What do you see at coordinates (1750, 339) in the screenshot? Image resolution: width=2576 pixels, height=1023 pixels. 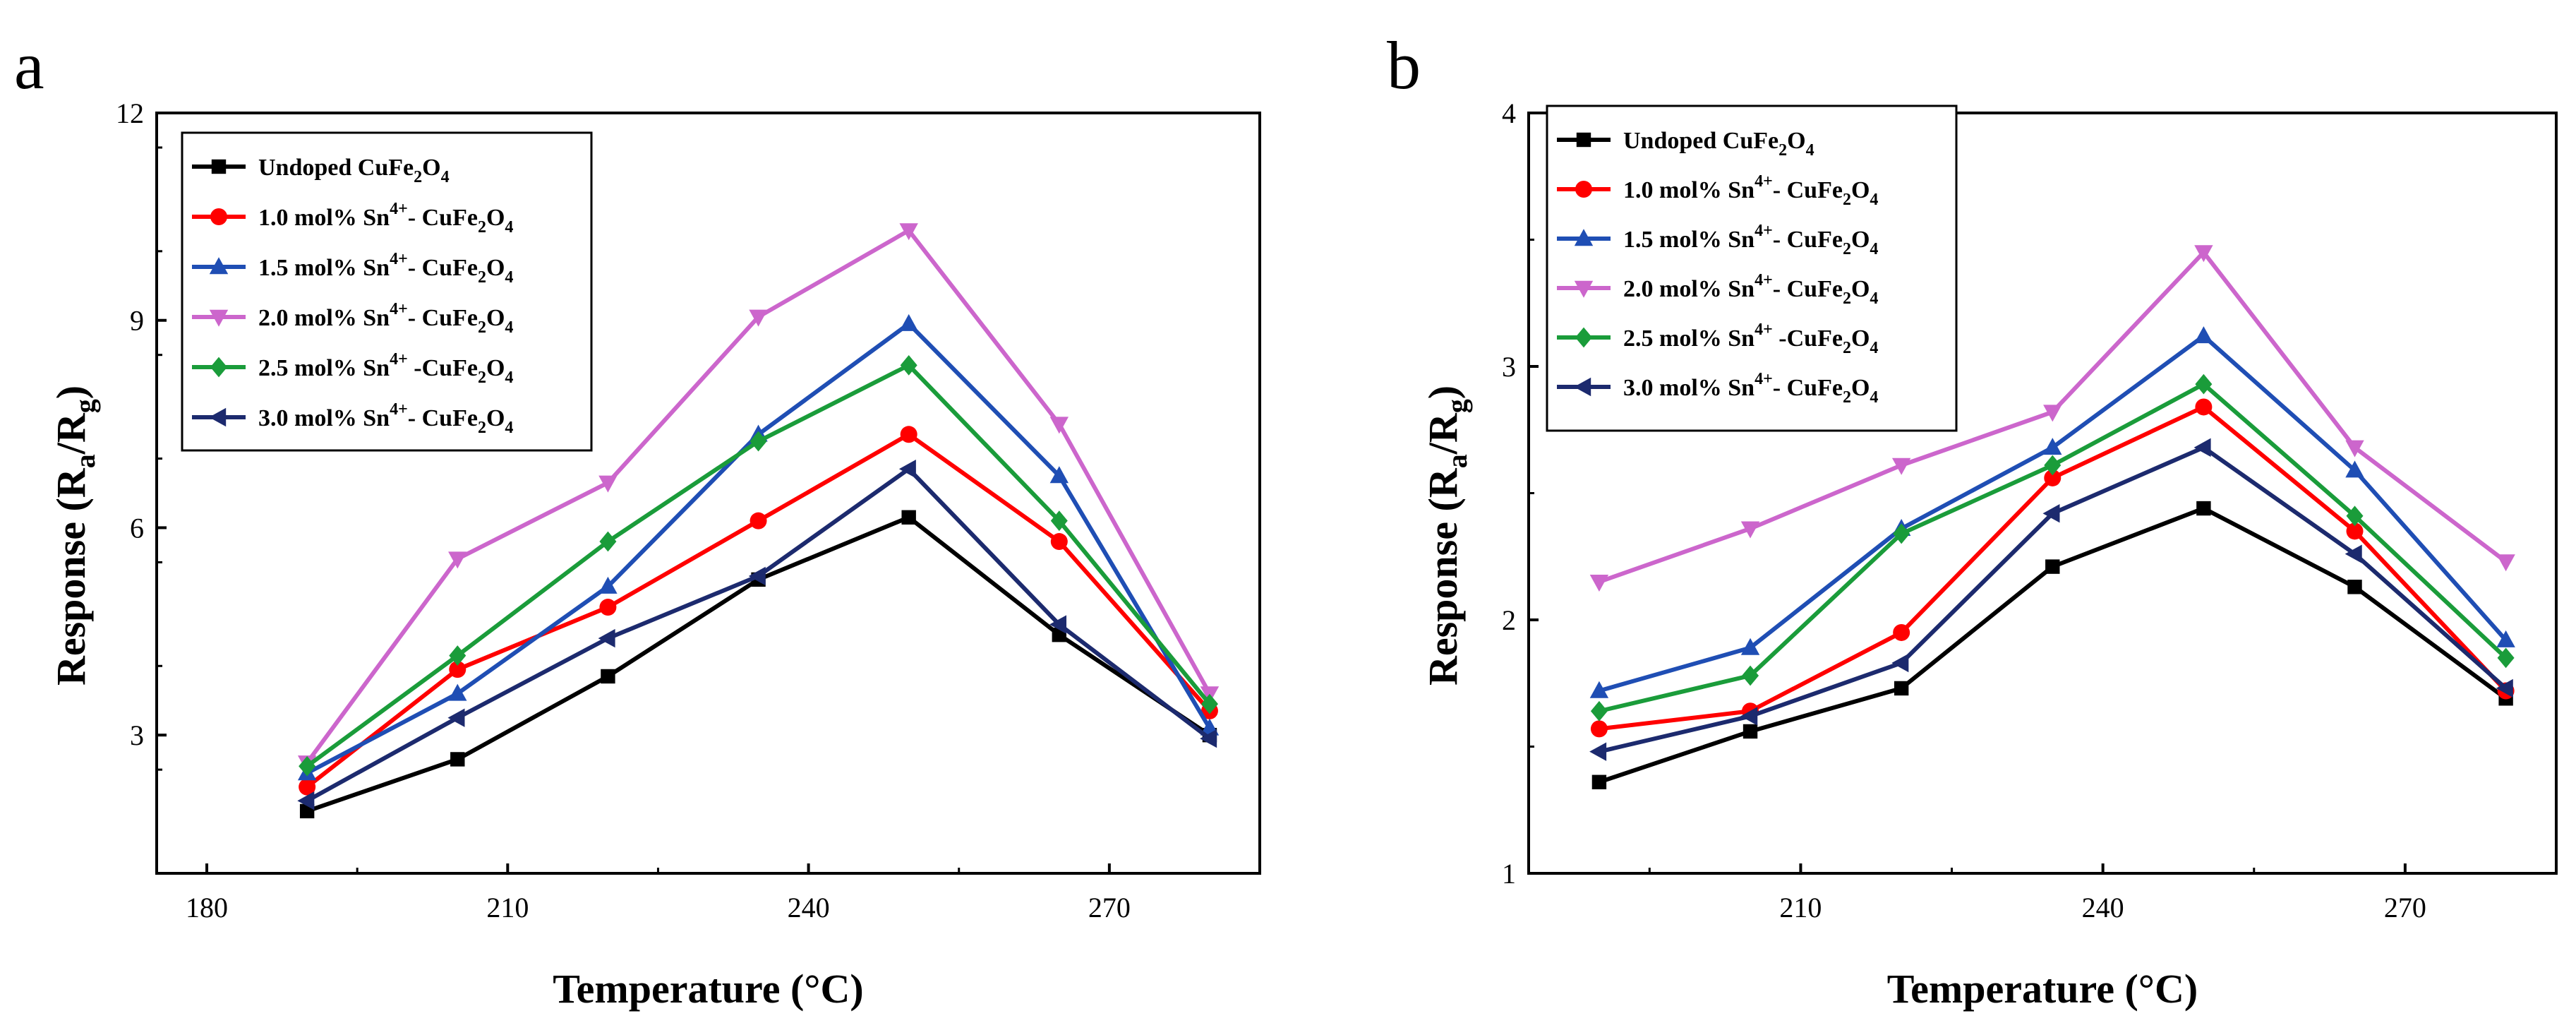 I see `legend-label: 2.5 mol% Sn4+ -CuFe2O4` at bounding box center [1750, 339].